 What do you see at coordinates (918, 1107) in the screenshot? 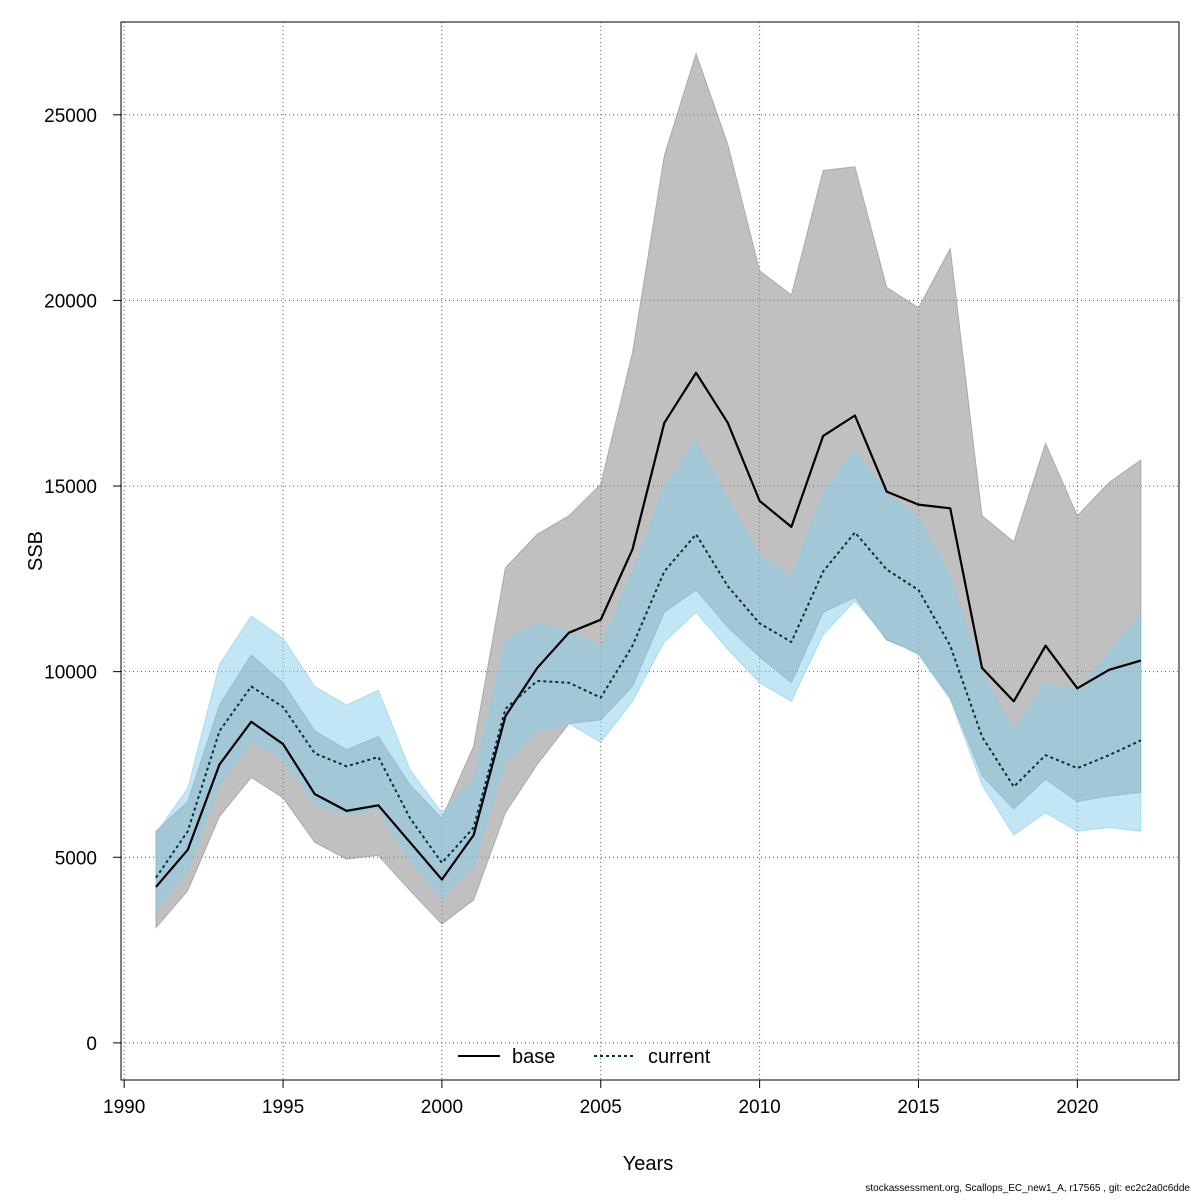
I see `x-tick-label: 2015` at bounding box center [918, 1107].